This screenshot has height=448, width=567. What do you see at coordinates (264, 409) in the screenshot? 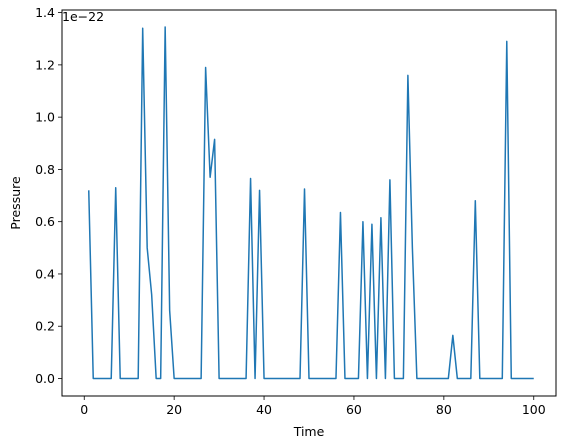
I see `x-tick-label: 40` at bounding box center [264, 409].